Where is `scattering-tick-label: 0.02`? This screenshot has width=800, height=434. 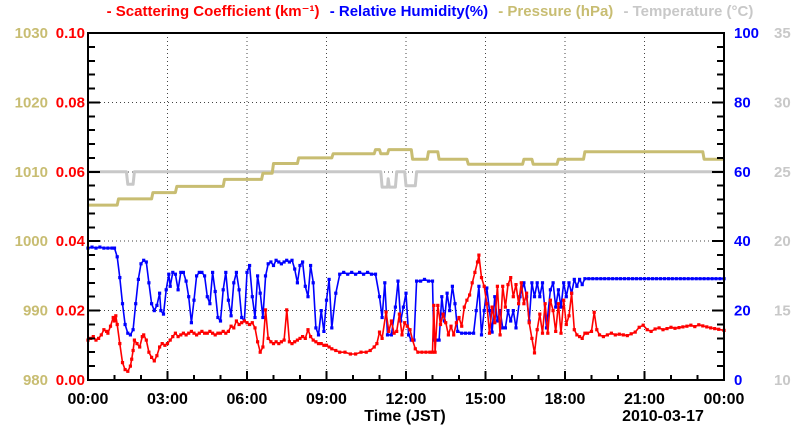 scattering-tick-label: 0.02 is located at coordinates (70, 311).